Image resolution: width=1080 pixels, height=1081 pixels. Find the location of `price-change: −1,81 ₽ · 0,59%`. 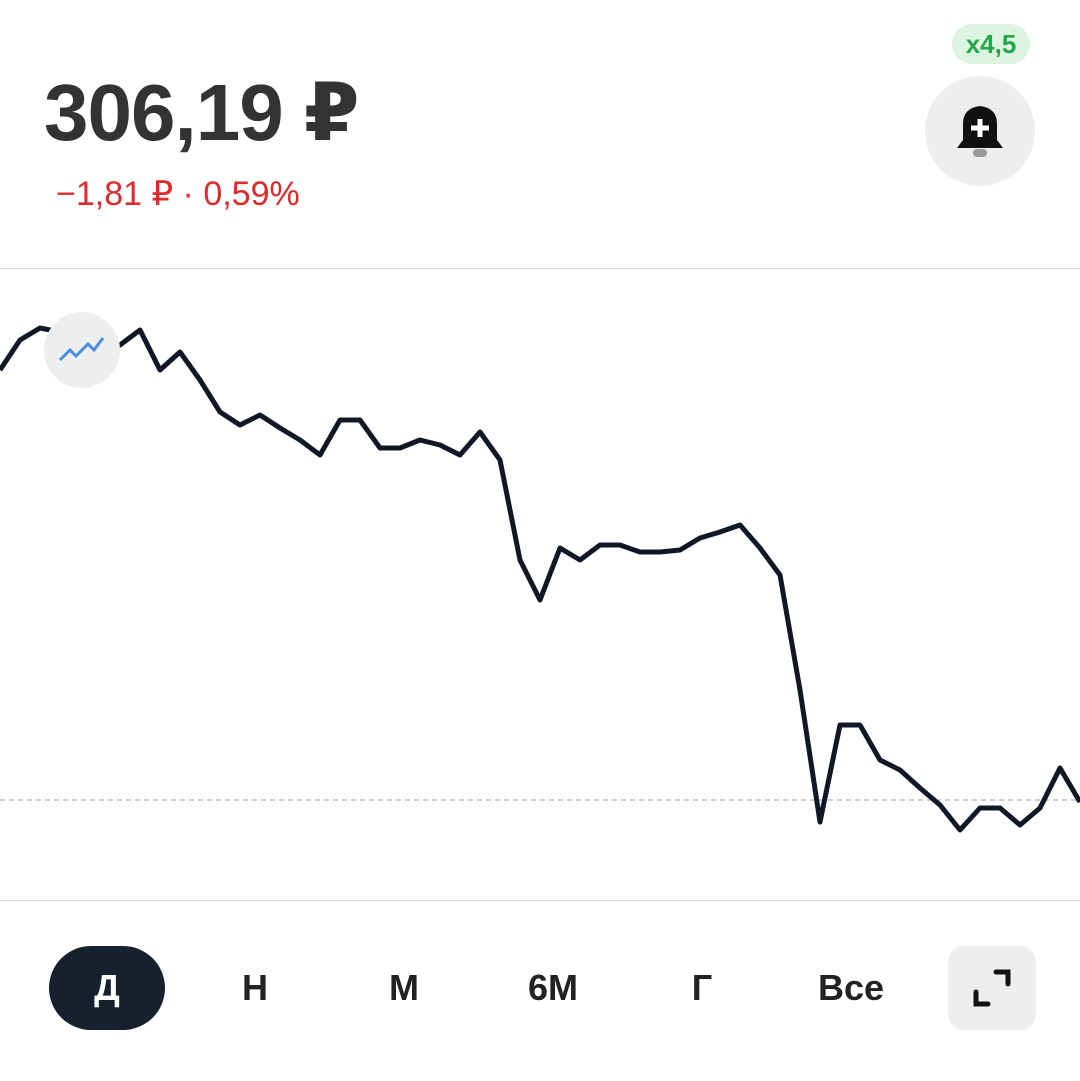

price-change: −1,81 ₽ · 0,59% is located at coordinates (178, 194).